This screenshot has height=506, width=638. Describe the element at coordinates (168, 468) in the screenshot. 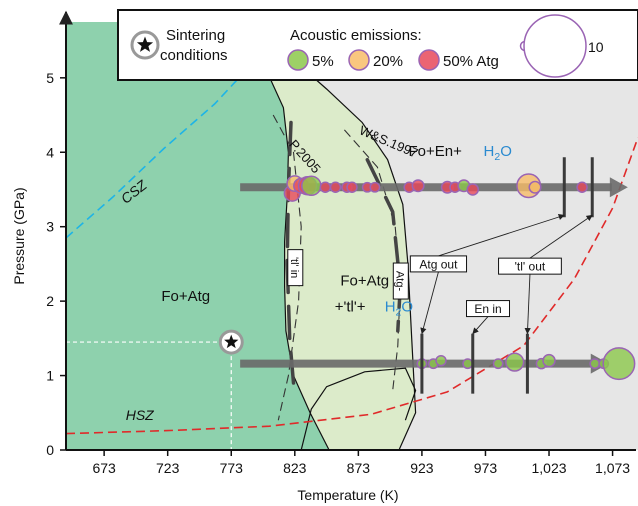

I see `x-tick-label: 723` at that location.